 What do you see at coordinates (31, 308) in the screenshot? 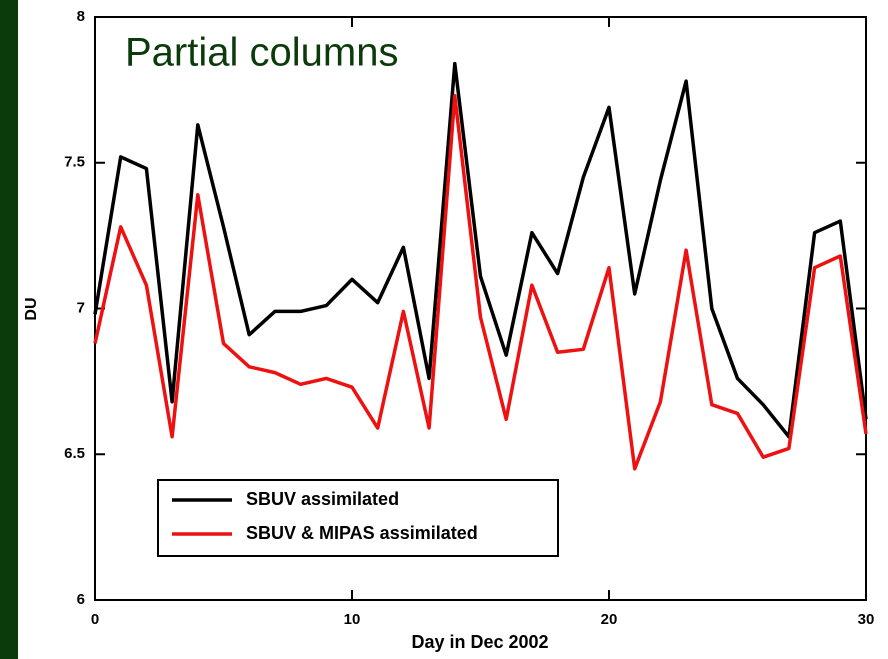
I see `y-axis-label: DU` at bounding box center [31, 308].